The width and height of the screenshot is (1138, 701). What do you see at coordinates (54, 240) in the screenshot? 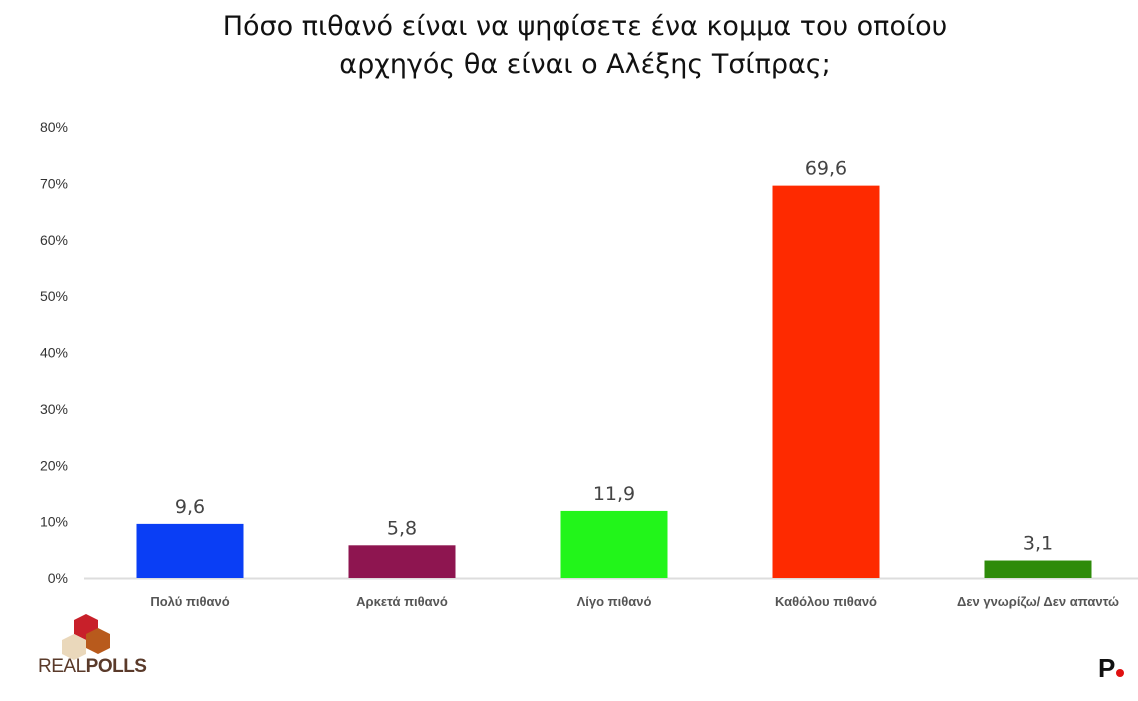
I see `y-tick-label: 60%` at bounding box center [54, 240].